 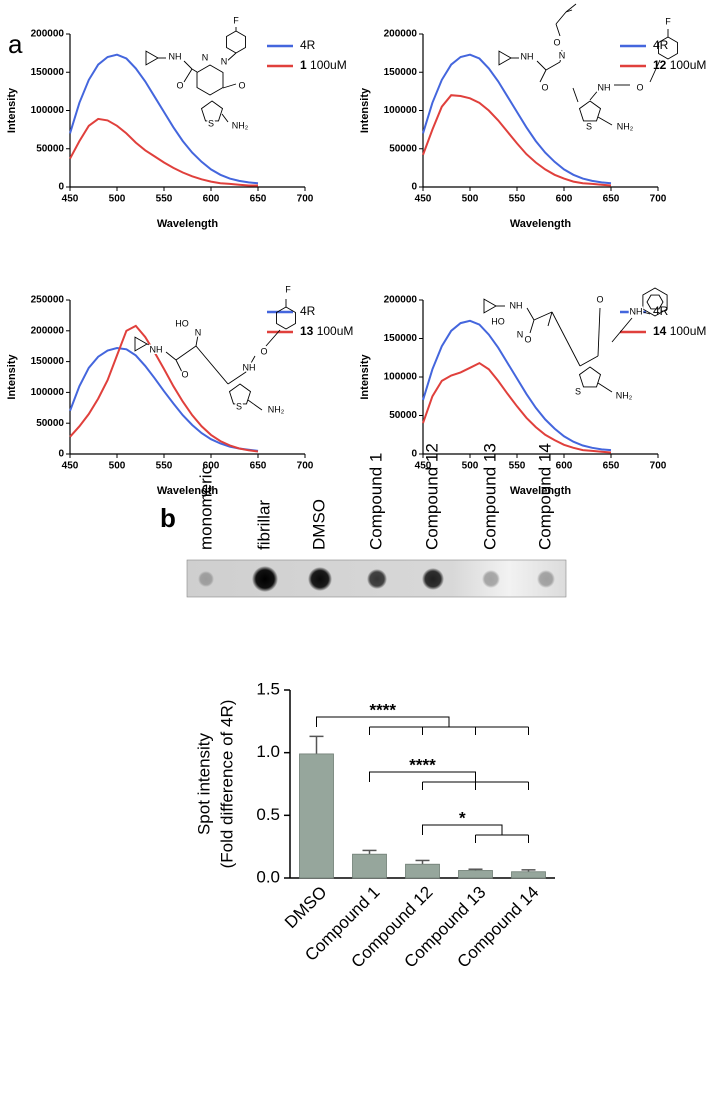 What do you see at coordinates (544, 496) in the screenshot?
I see `blot-label: Compound 14` at bounding box center [544, 496].